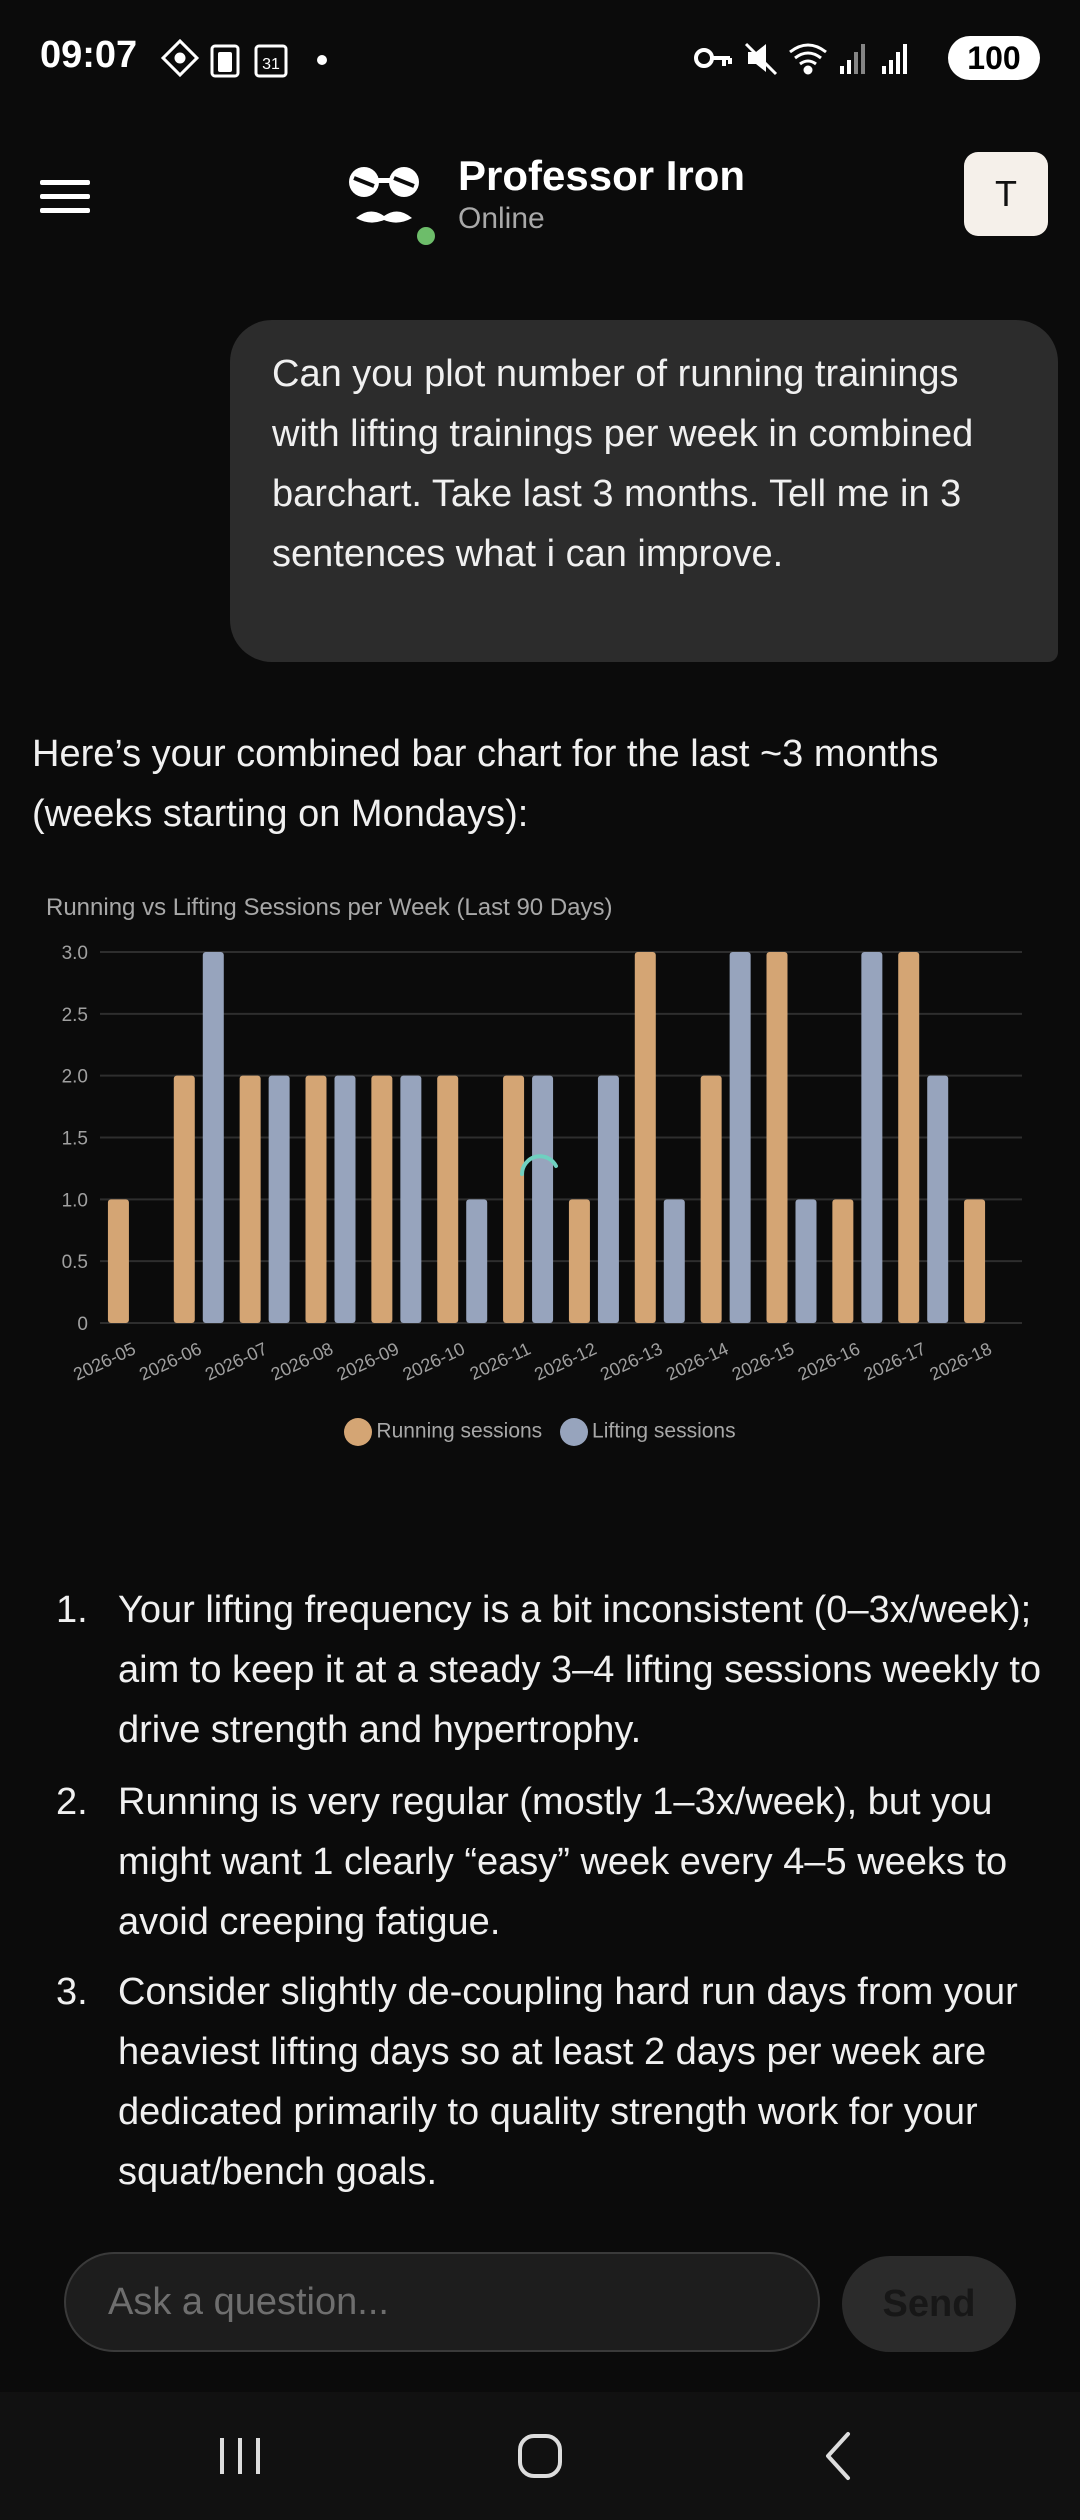 This screenshot has width=1080, height=2520. I want to click on loading-spinner-icon, so click(539, 1165).